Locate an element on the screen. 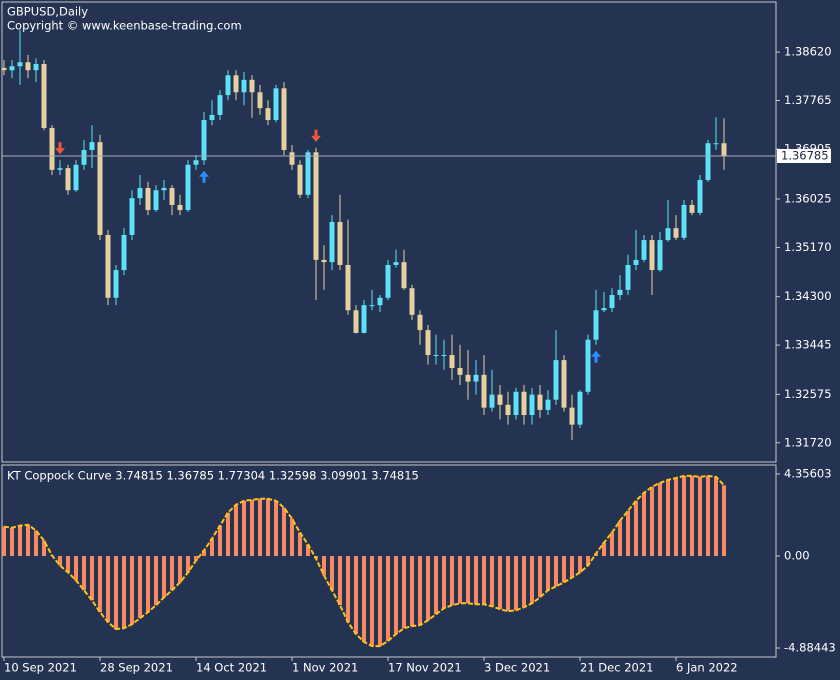 The image size is (840, 680). y-tick-label: -4.88443 is located at coordinates (810, 648).